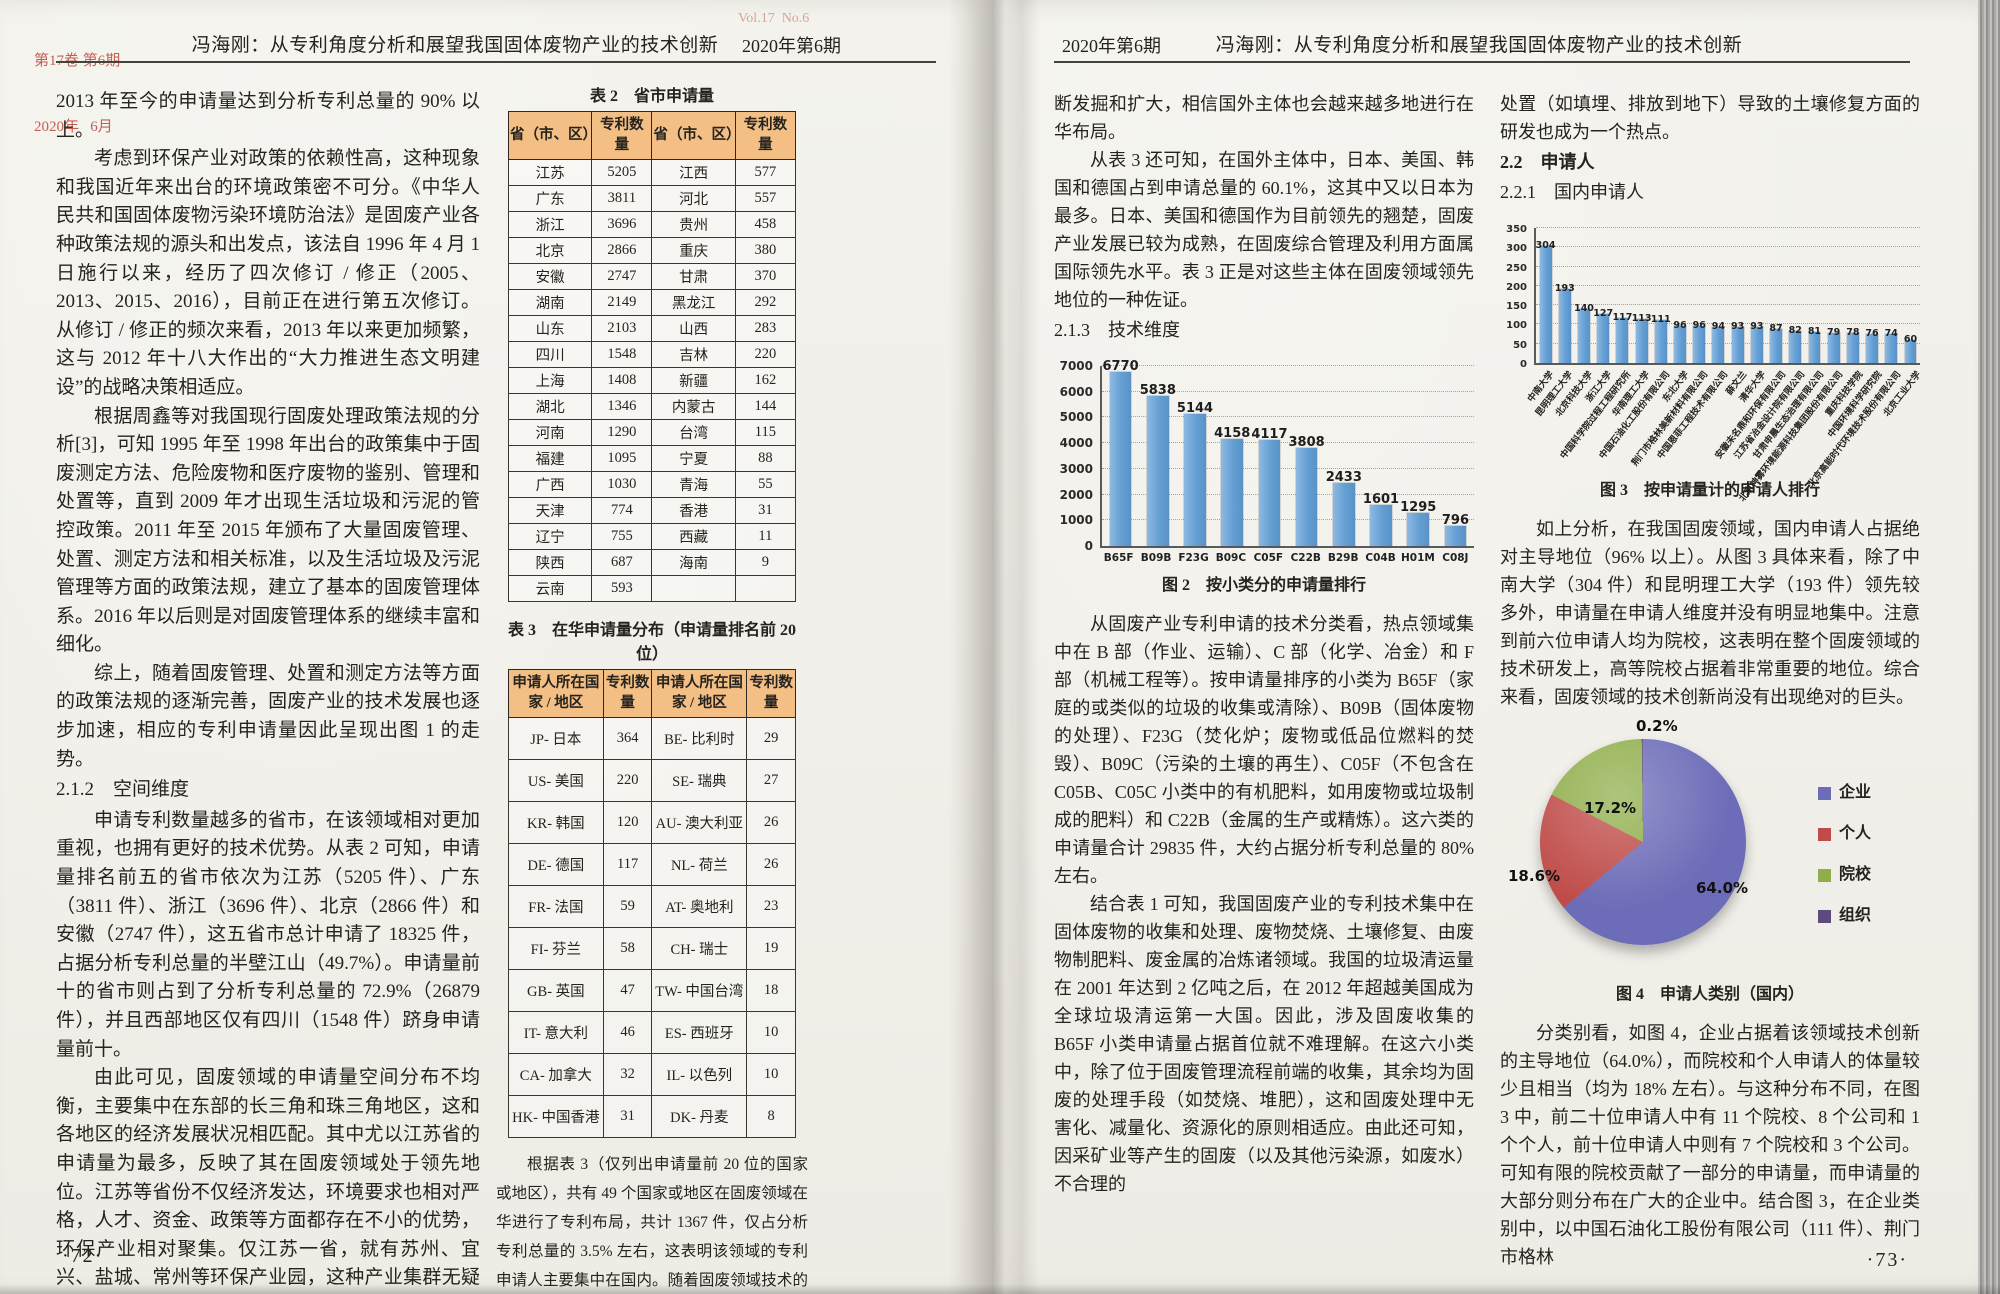 Image resolution: width=2000 pixels, height=1294 pixels. I want to click on table-row: 湖北 1346 内蒙古 144, so click(652, 407).